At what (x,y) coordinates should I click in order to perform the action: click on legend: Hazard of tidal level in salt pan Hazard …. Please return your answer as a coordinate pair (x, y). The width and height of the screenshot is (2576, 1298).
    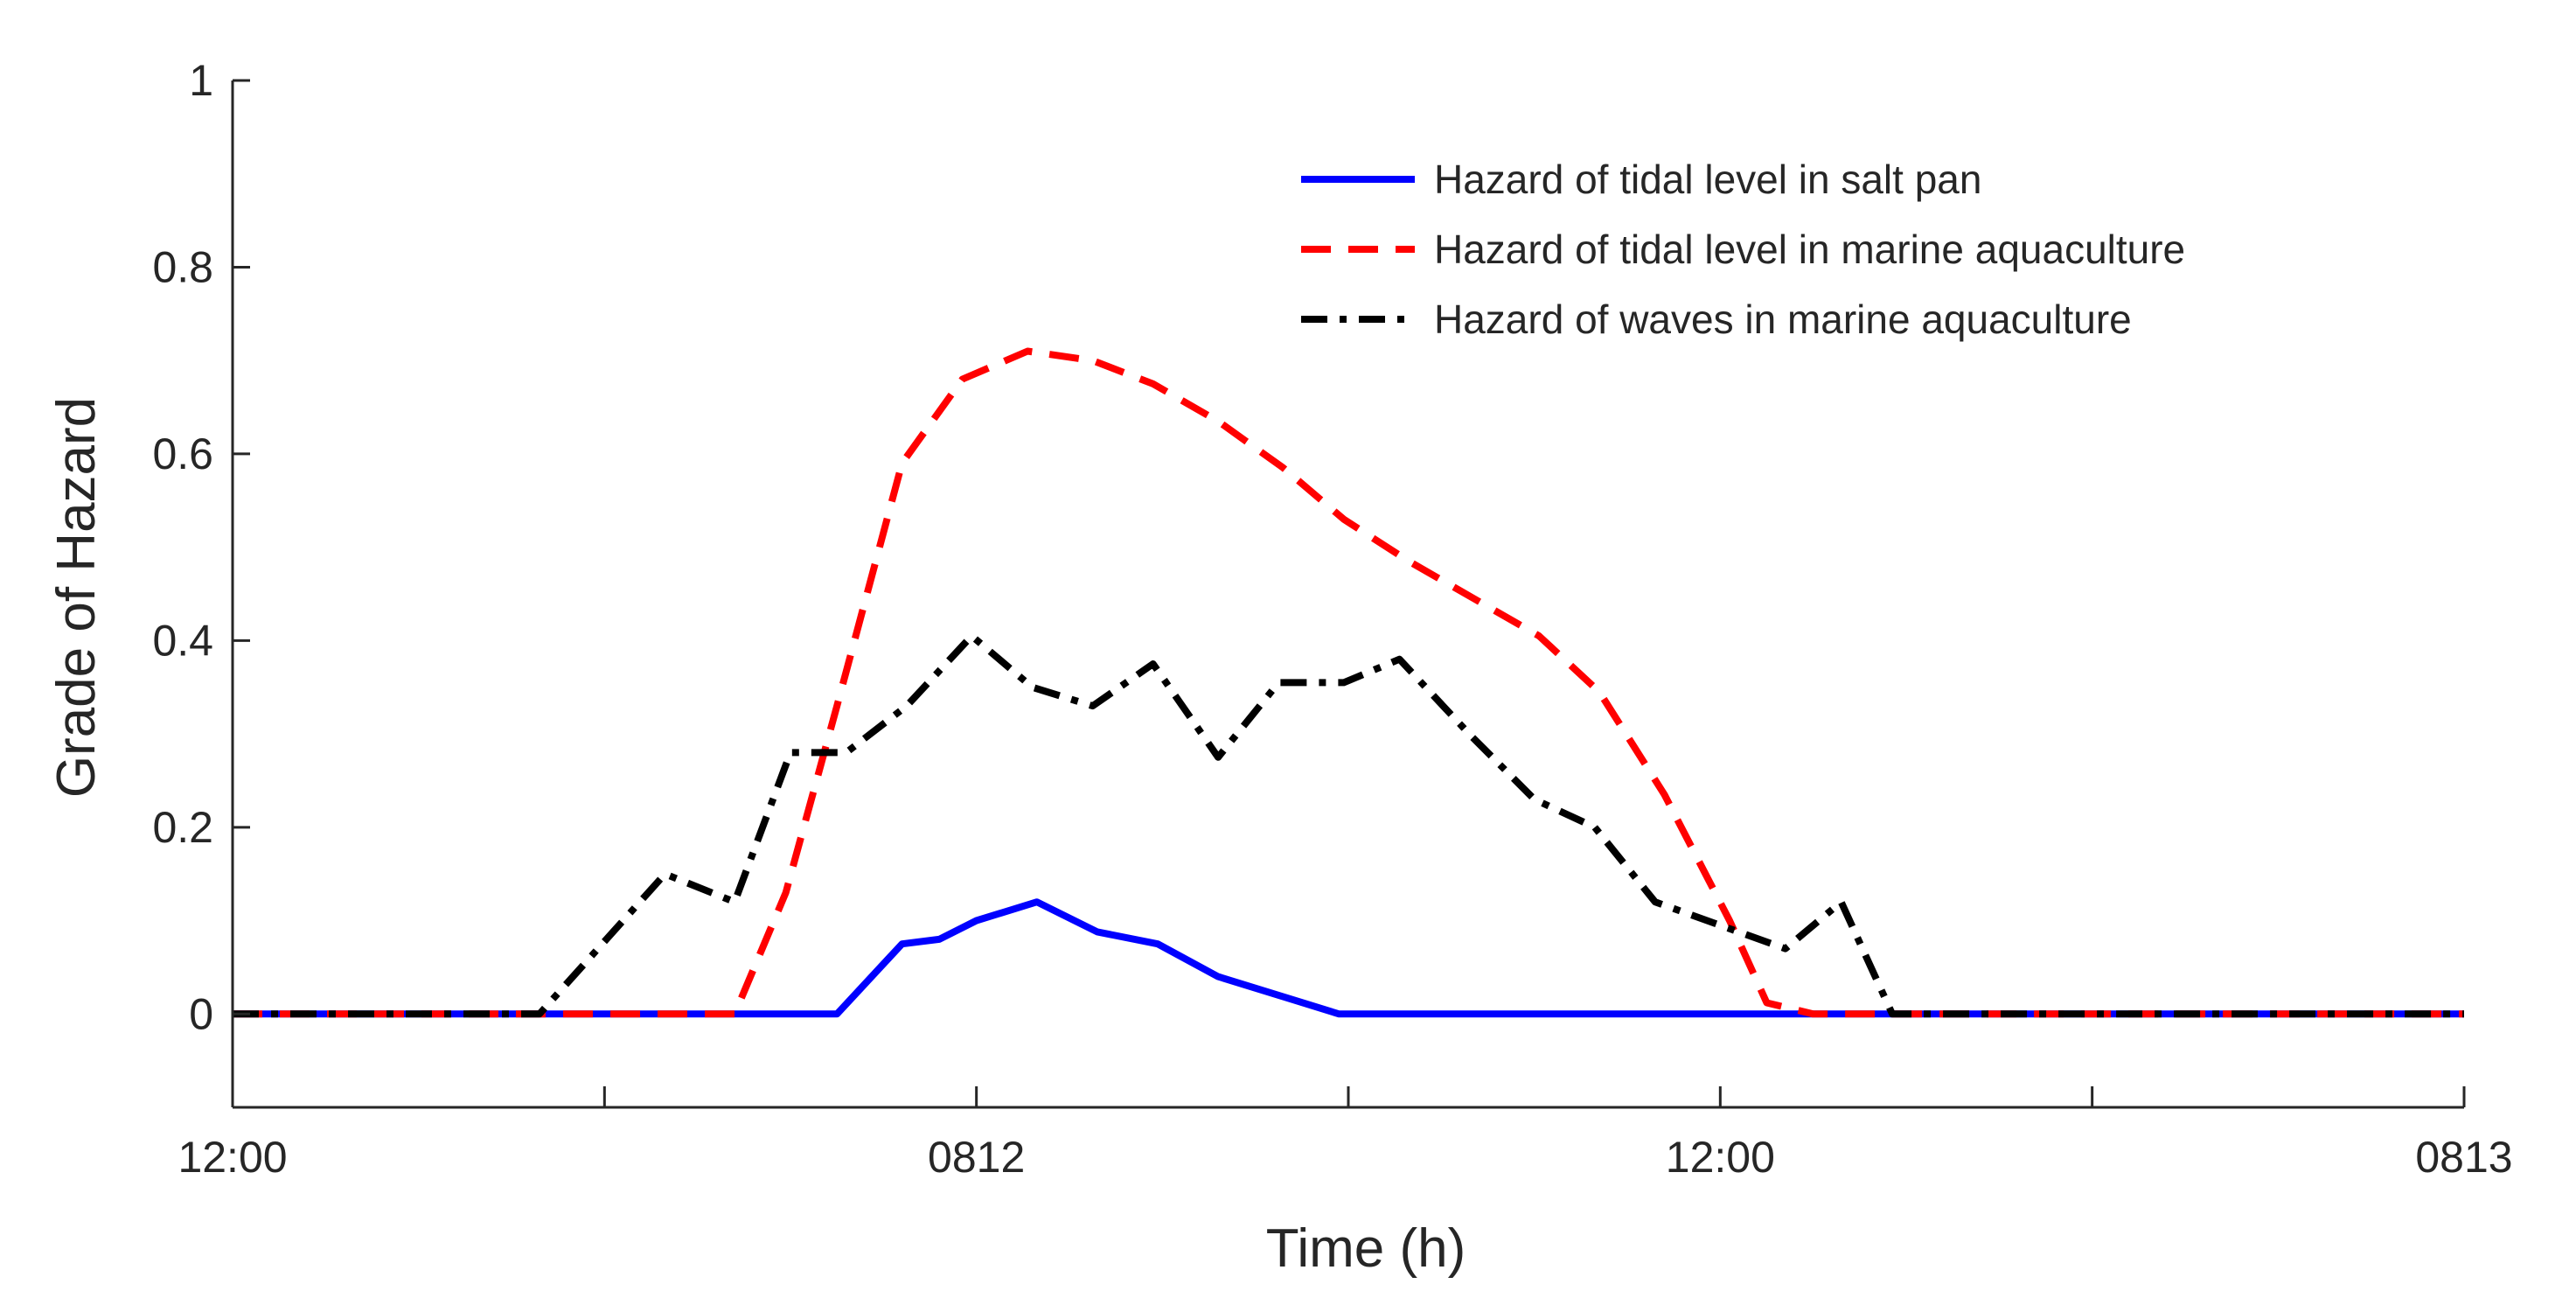
    Looking at the image, I should click on (1743, 250).